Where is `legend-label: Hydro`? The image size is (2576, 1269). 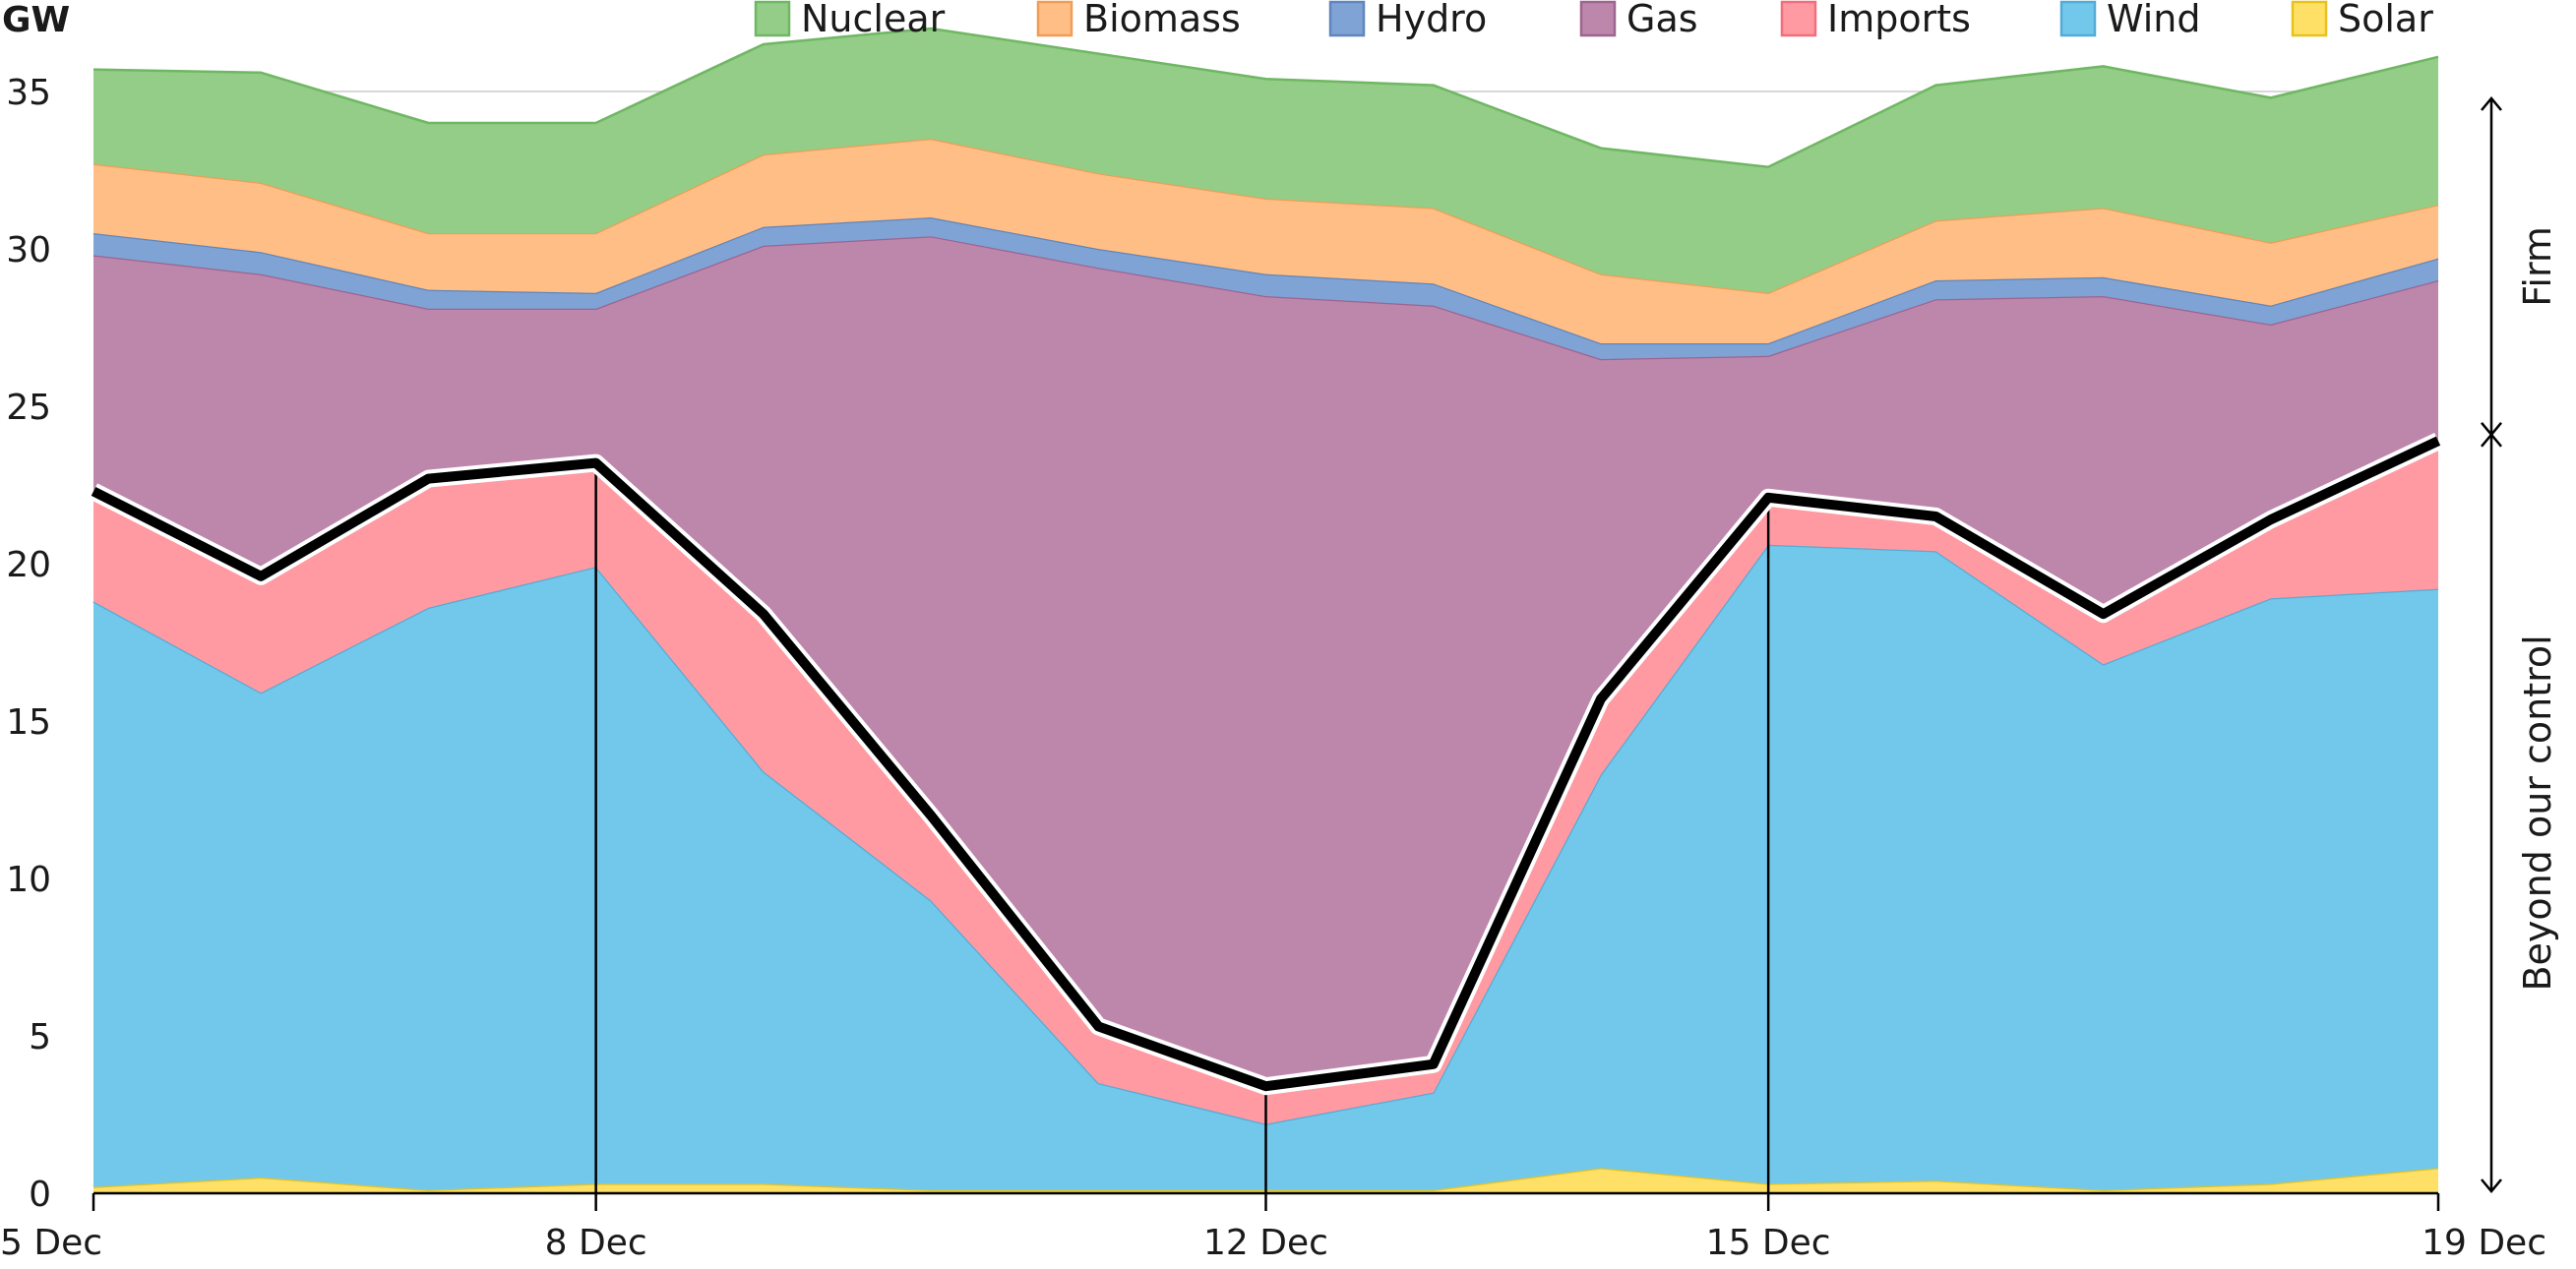
legend-label: Hydro is located at coordinates (1431, 20).